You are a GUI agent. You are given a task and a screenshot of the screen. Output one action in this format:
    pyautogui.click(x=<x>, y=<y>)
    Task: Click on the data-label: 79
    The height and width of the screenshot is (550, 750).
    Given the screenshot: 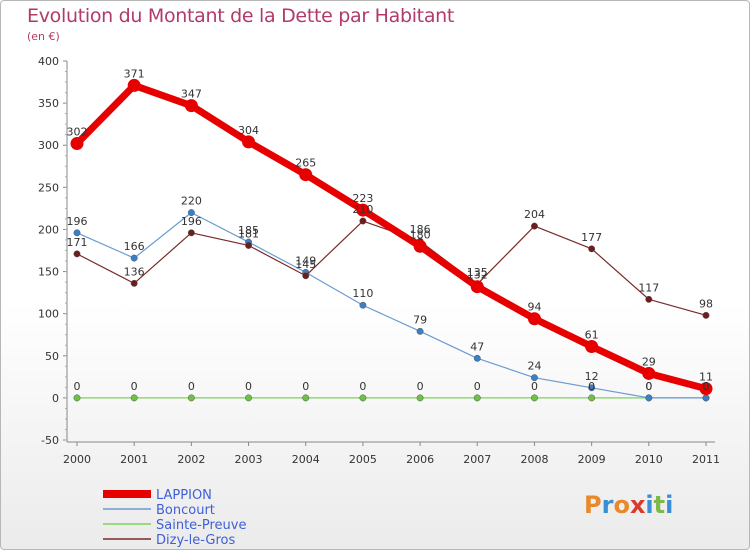 What is the action you would take?
    pyautogui.click(x=420, y=319)
    